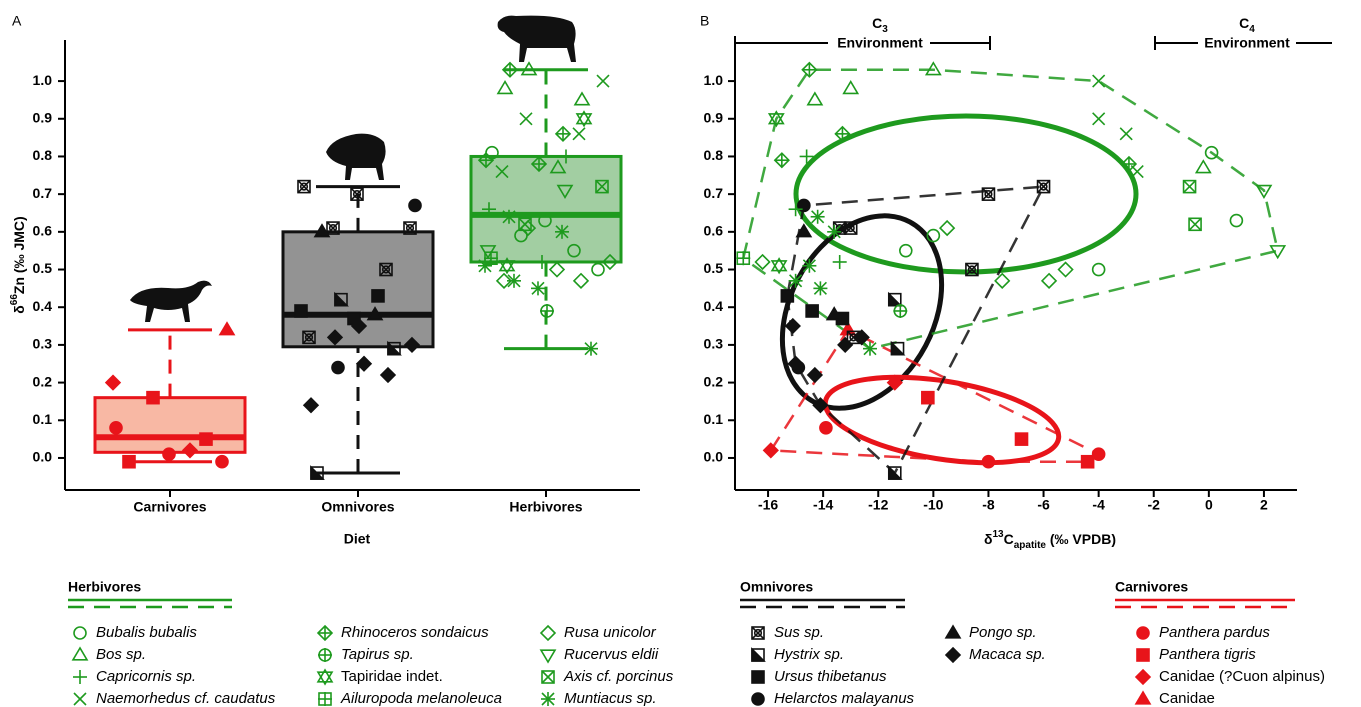 This screenshot has height=707, width=1361. I want to click on legend-label: Rhinoceros sondaicus, so click(415, 632).